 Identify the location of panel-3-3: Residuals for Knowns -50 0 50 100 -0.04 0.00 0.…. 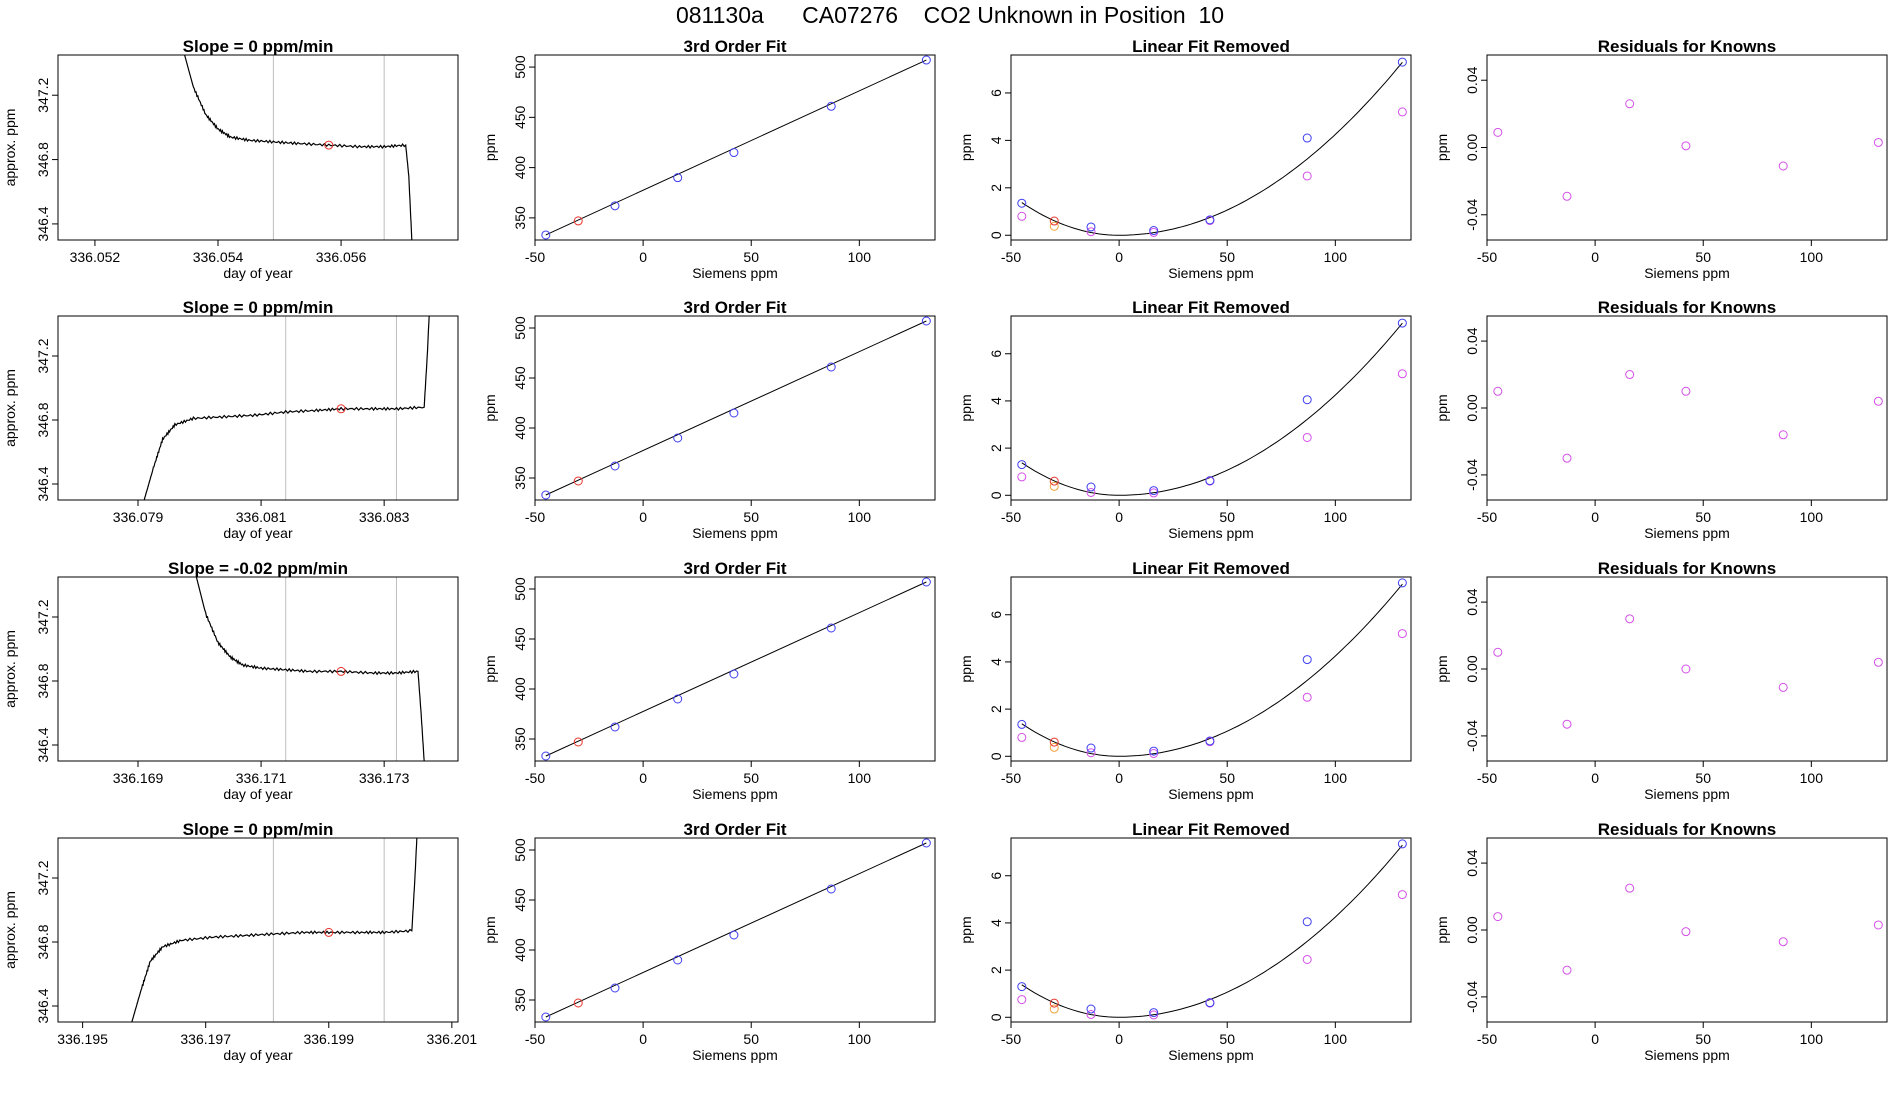
(1661, 941).